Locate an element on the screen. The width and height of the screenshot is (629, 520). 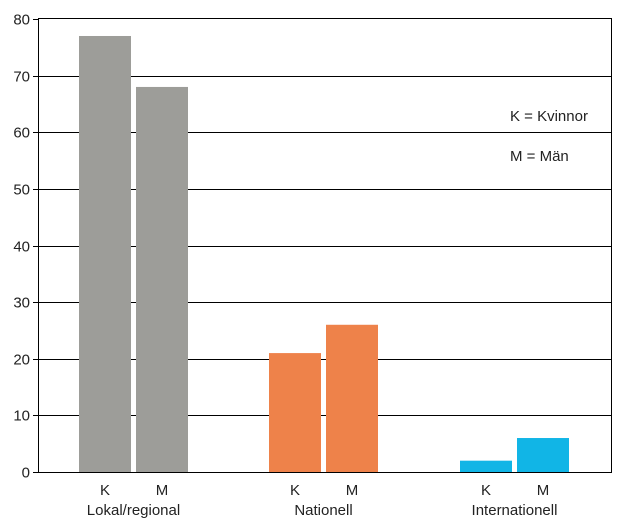
group-label: Nationell is located at coordinates (323, 510).